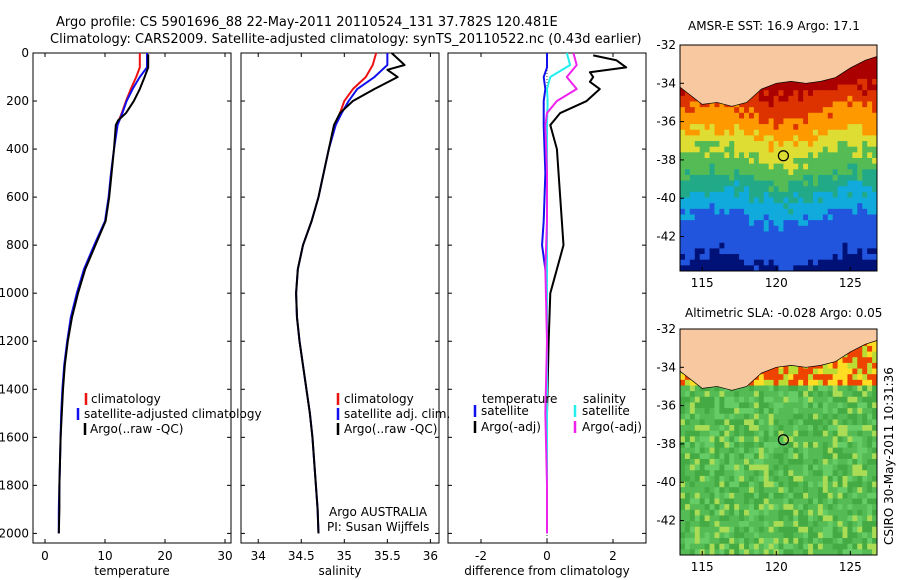 The image size is (900, 580). Describe the element at coordinates (666, 160) in the screenshot. I see `sst_map-ytick-label: -38` at that location.